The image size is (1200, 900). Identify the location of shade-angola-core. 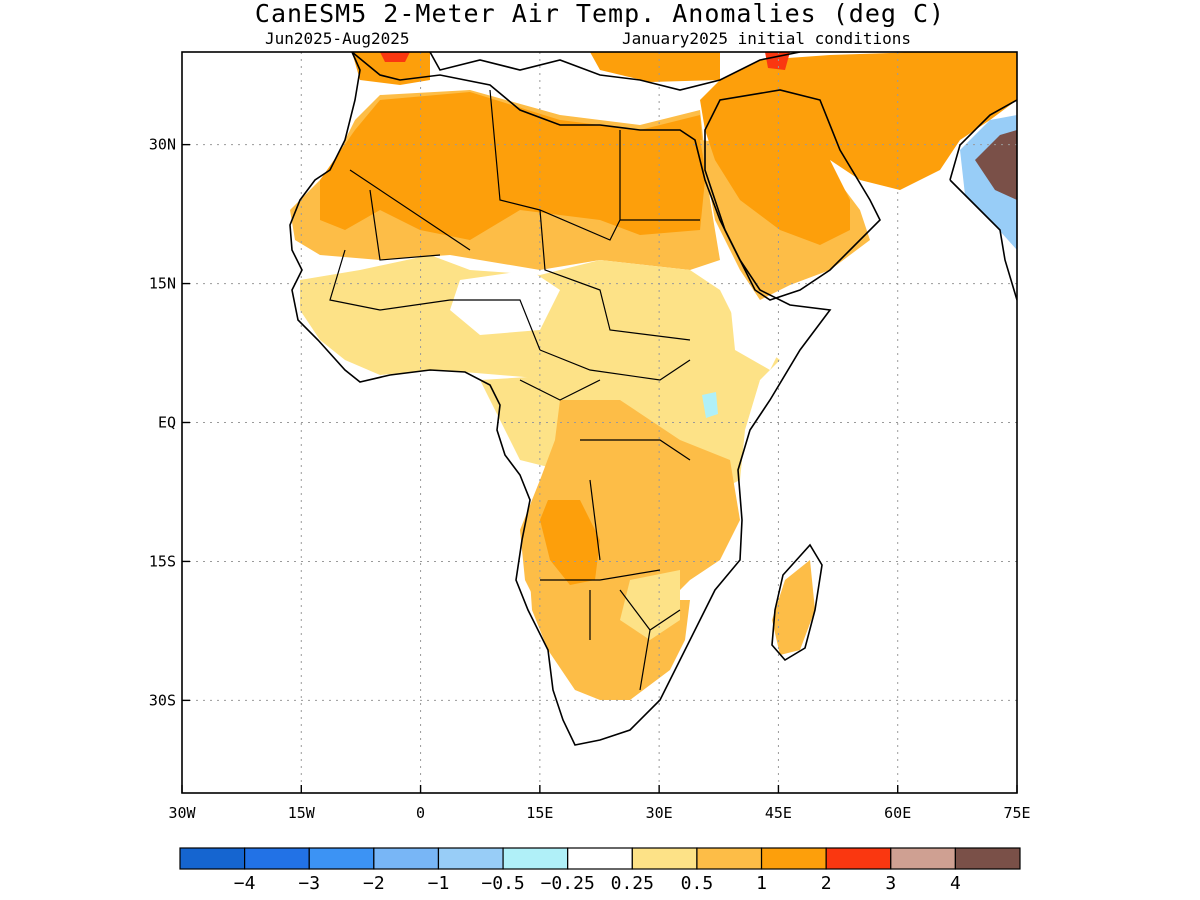
(570, 542).